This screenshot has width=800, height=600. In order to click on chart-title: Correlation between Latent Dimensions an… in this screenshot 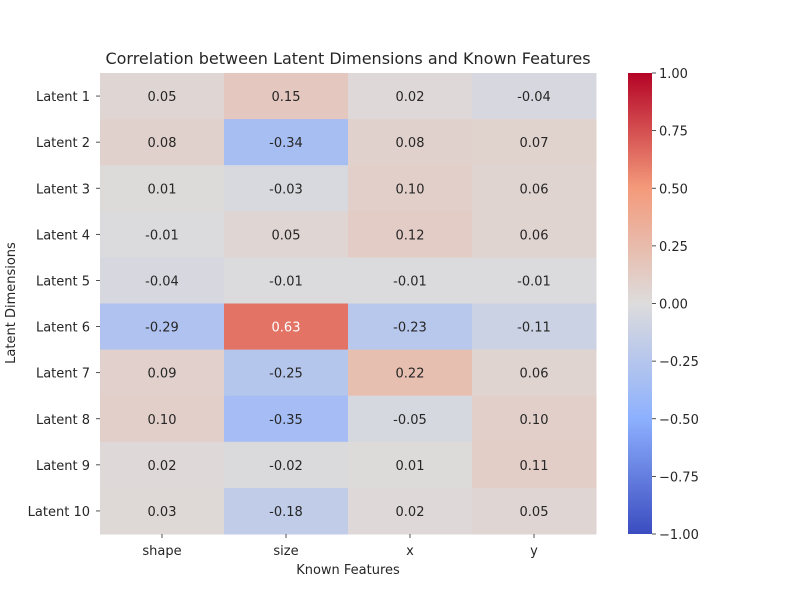, I will do `click(347, 58)`.